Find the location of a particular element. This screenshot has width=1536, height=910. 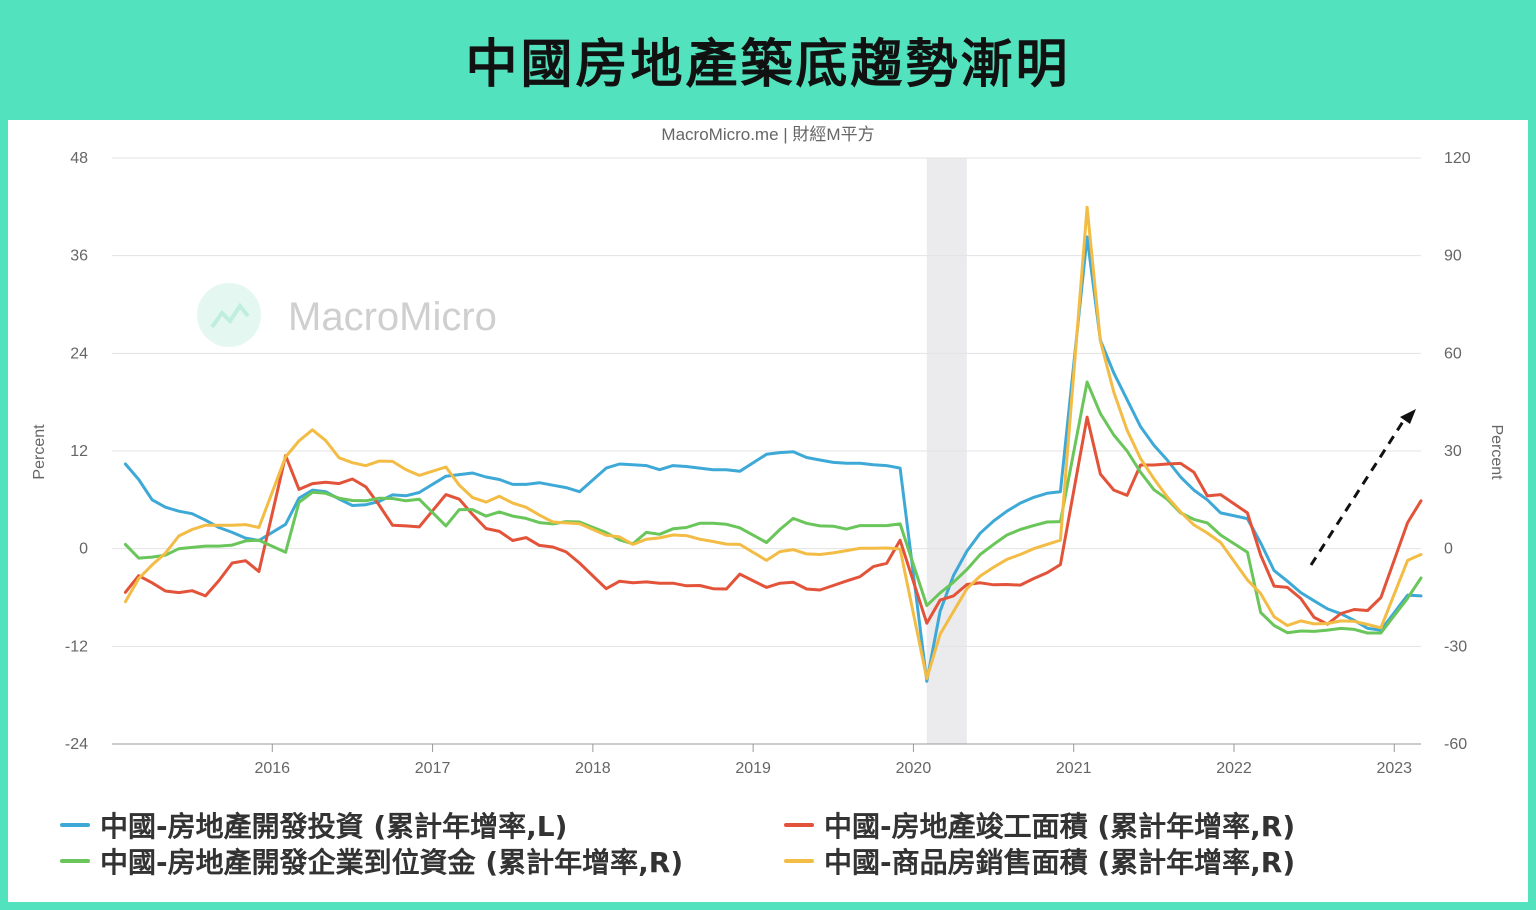

legend-item-yellow: 中國-商品房銷售面積 (累計年增率,R) is located at coordinates (1039, 861).